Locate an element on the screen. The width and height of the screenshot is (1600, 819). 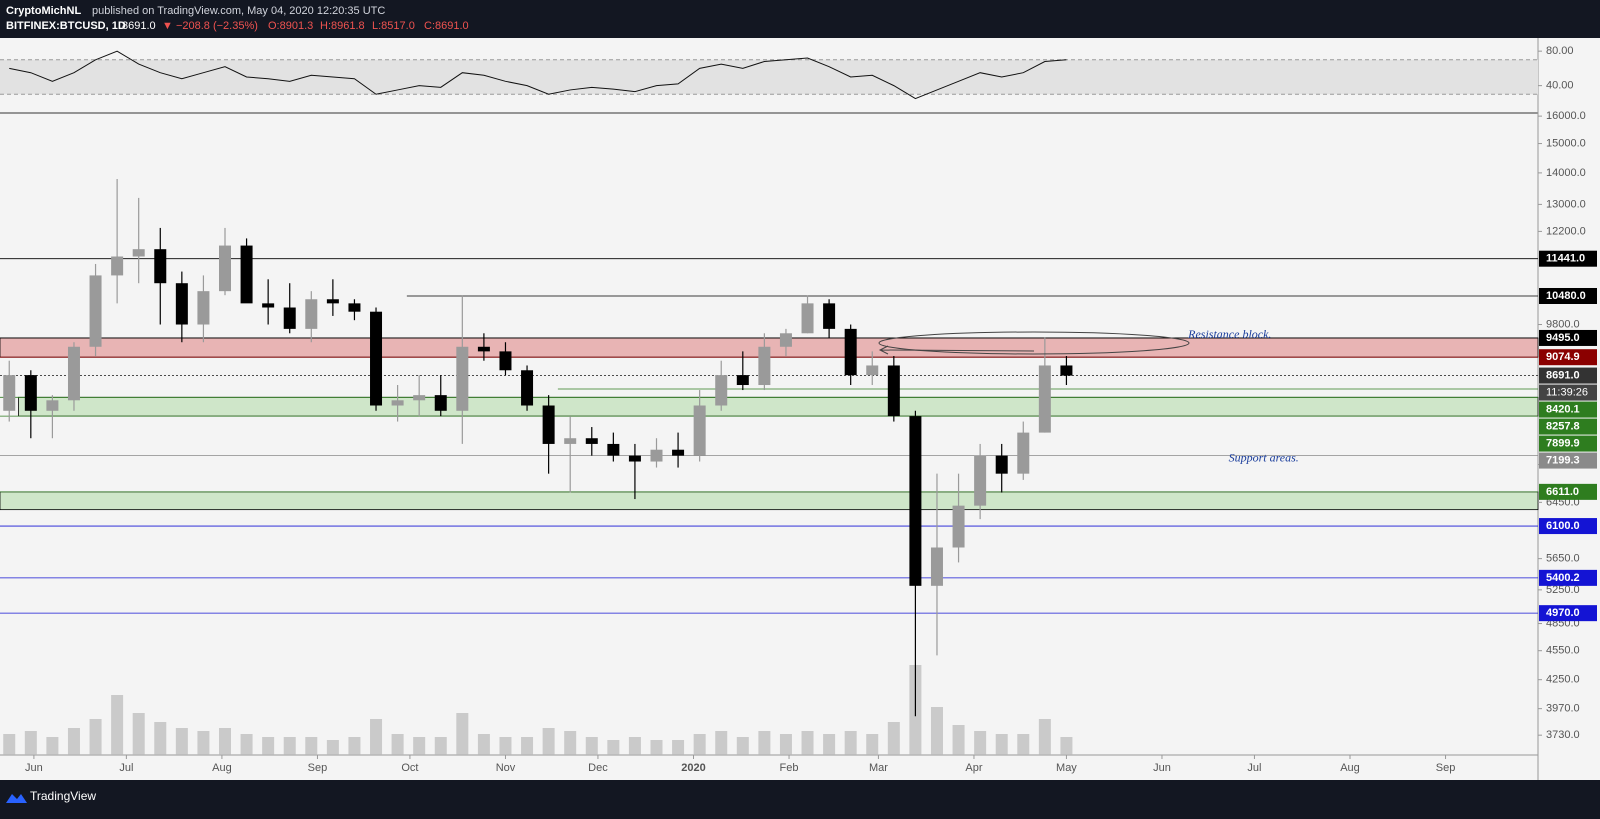
x-tick-label: Feb is located at coordinates (789, 768).